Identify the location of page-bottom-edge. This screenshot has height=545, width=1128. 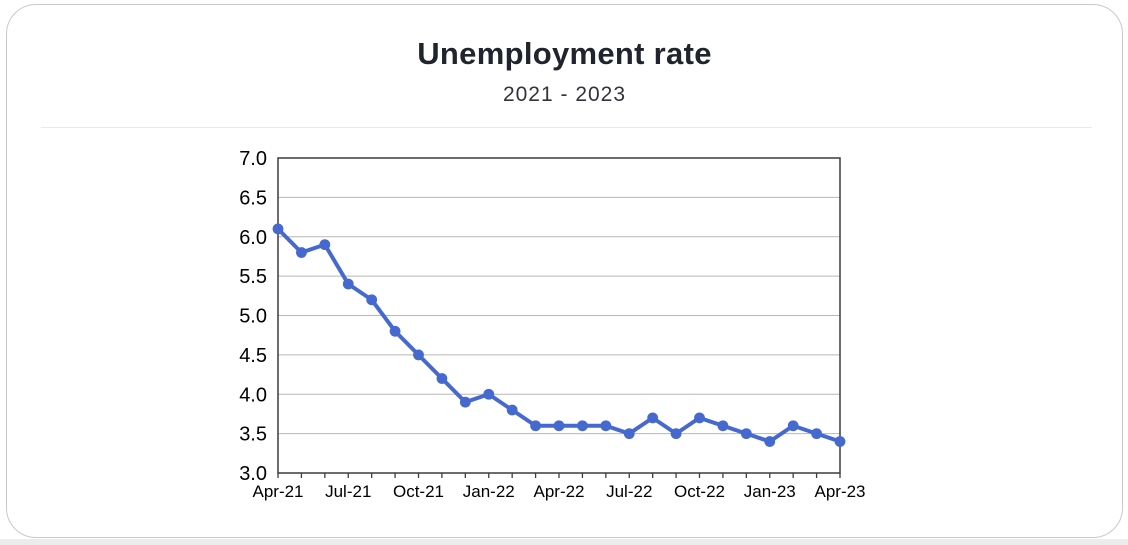
(564, 542).